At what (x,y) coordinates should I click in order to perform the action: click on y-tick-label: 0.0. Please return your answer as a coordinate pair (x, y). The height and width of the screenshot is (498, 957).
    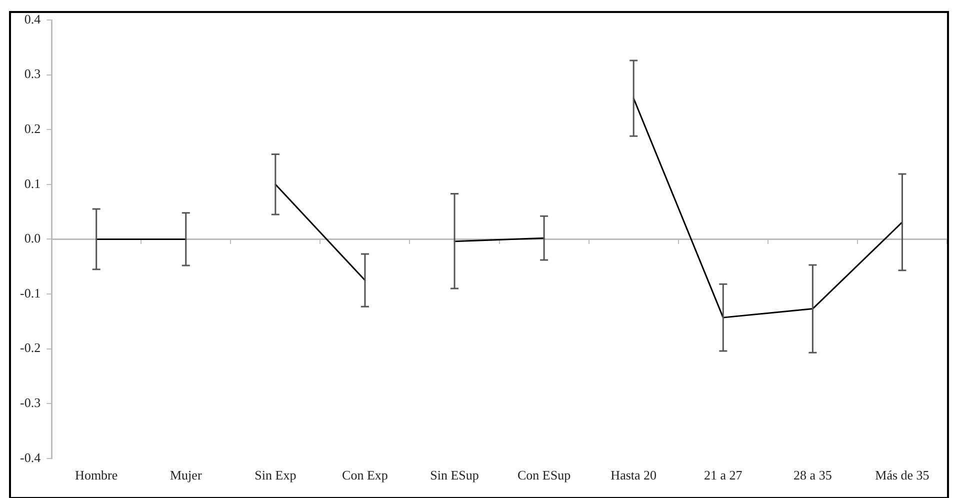
    Looking at the image, I should click on (32, 238).